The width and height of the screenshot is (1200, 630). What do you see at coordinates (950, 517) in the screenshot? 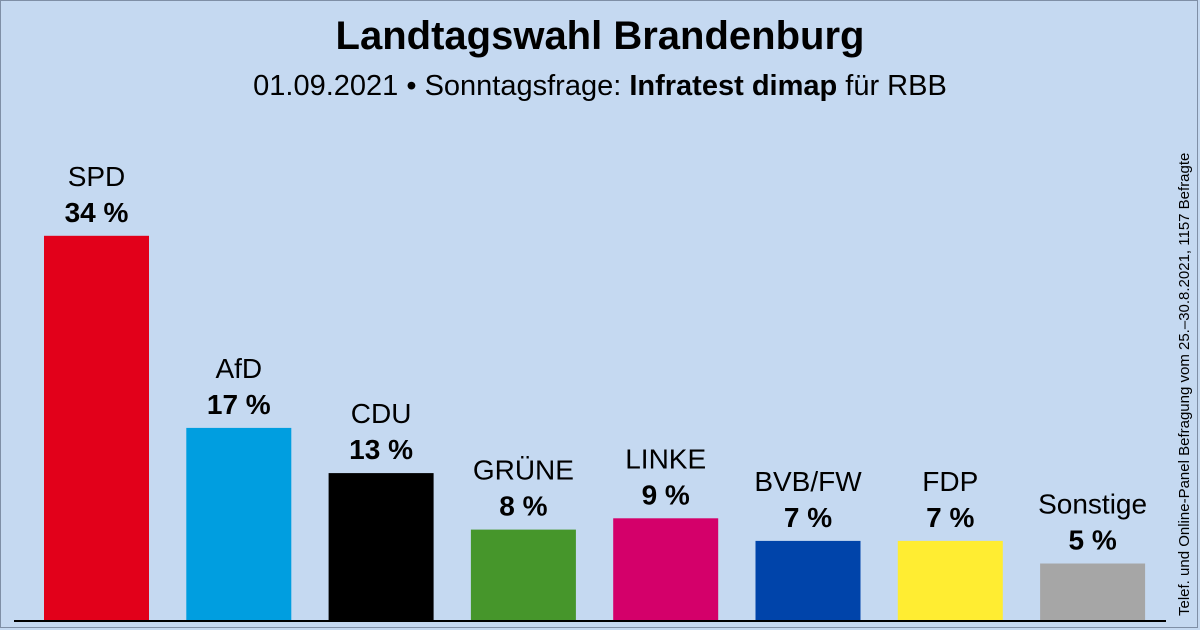
I see `value-label-fdp: 7 %` at bounding box center [950, 517].